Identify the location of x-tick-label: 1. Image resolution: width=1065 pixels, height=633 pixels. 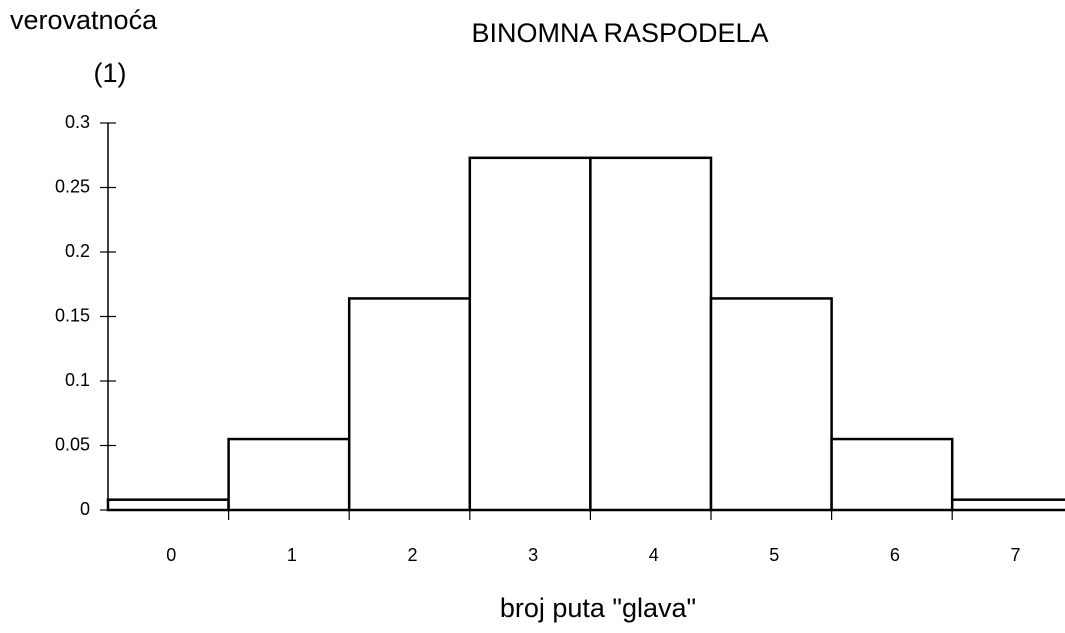
(292, 555).